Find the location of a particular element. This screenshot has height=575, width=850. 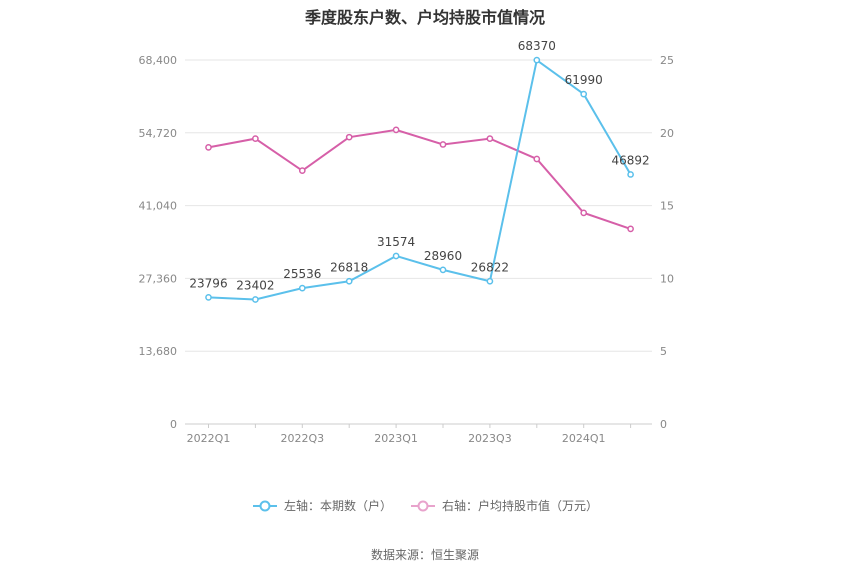

x-tick-label: 2022Q3 is located at coordinates (302, 438).